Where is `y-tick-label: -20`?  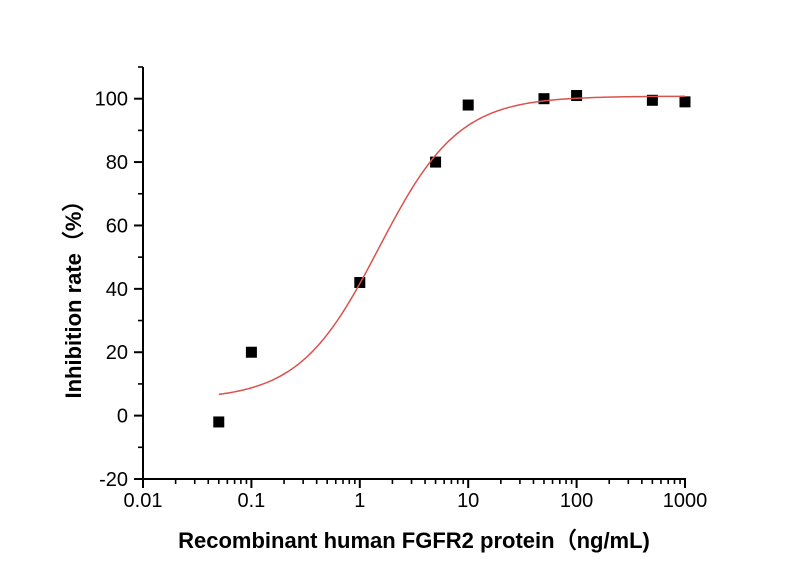
y-tick-label: -20 is located at coordinates (113, 480).